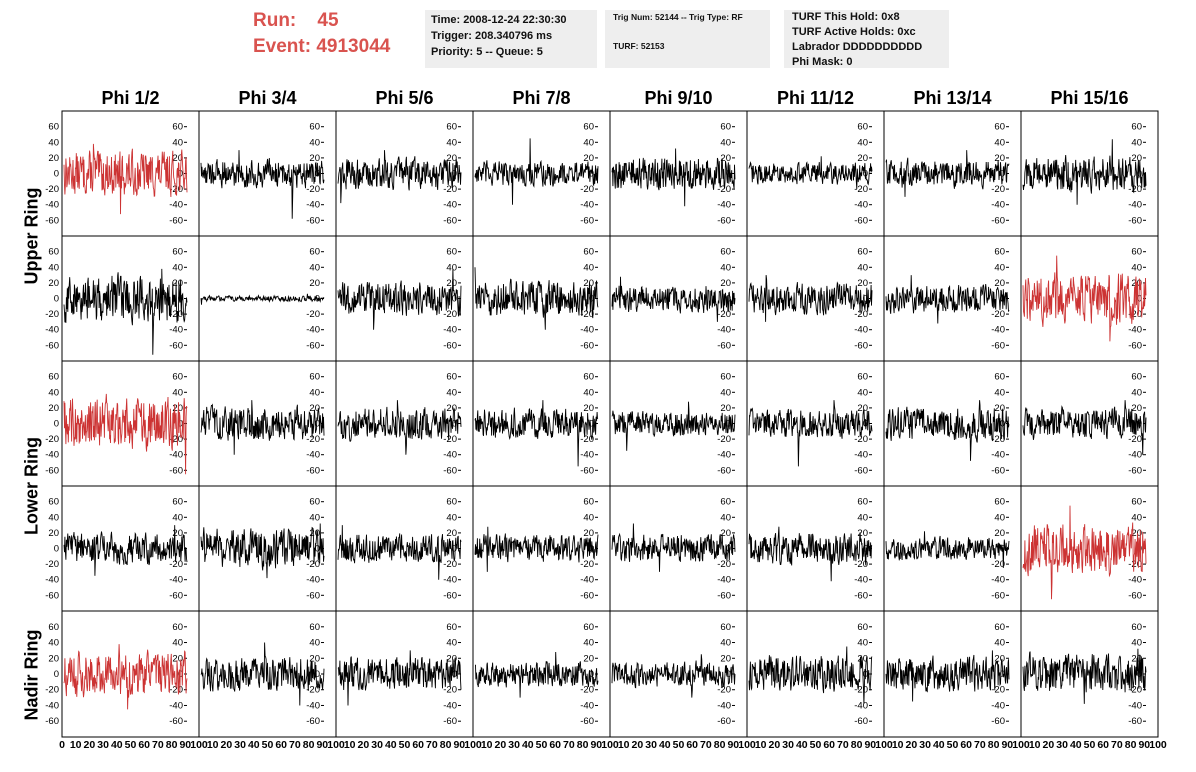  I want to click on event-label: Event:, so click(282, 46).